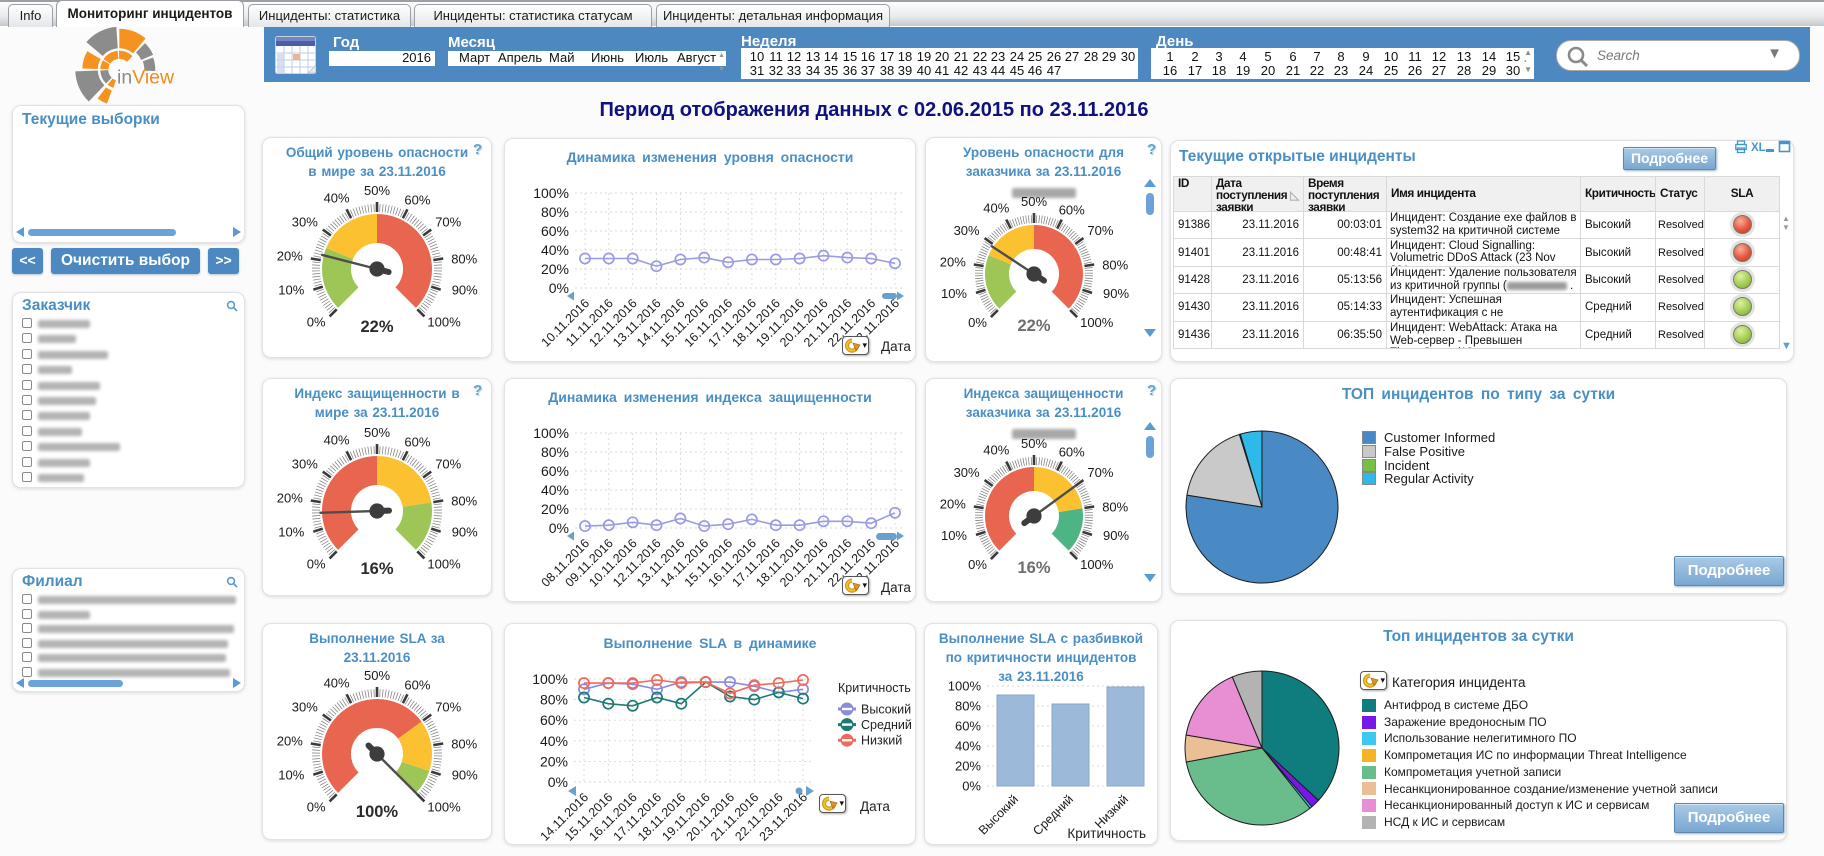  What do you see at coordinates (146, 78) in the screenshot?
I see `svg-text: inView` at bounding box center [146, 78].